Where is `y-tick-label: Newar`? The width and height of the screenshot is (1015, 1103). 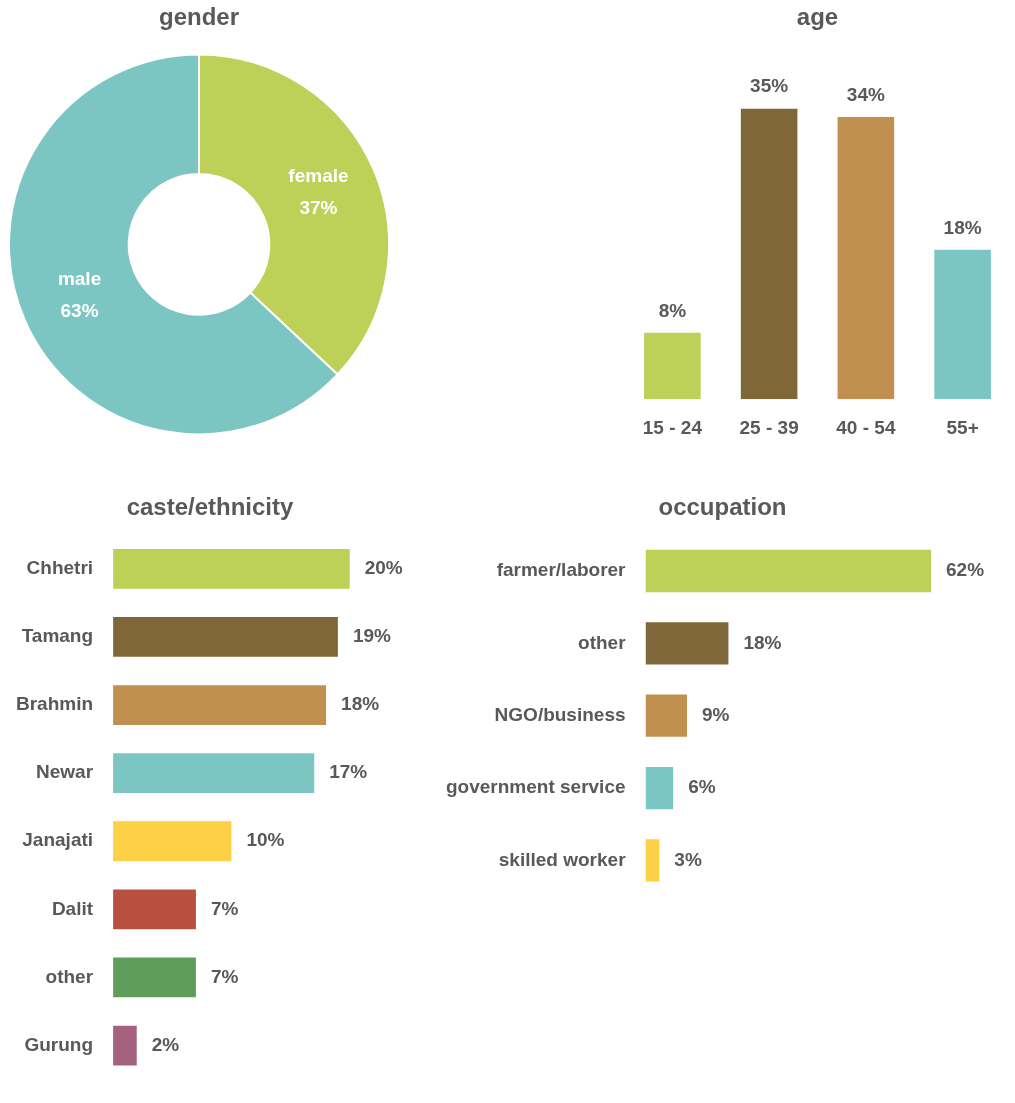 y-tick-label: Newar is located at coordinates (65, 772).